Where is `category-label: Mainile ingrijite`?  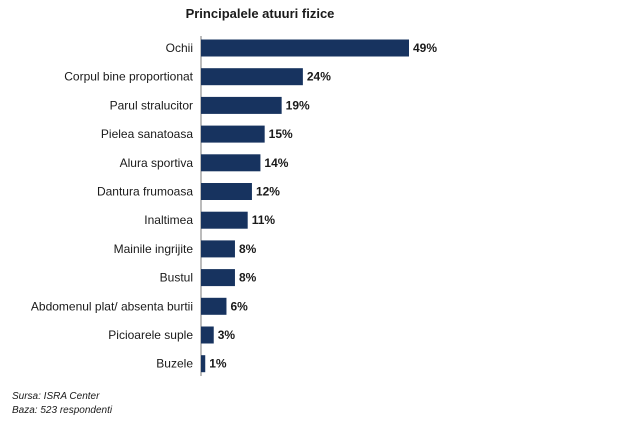 category-label: Mainile ingrijite is located at coordinates (154, 249).